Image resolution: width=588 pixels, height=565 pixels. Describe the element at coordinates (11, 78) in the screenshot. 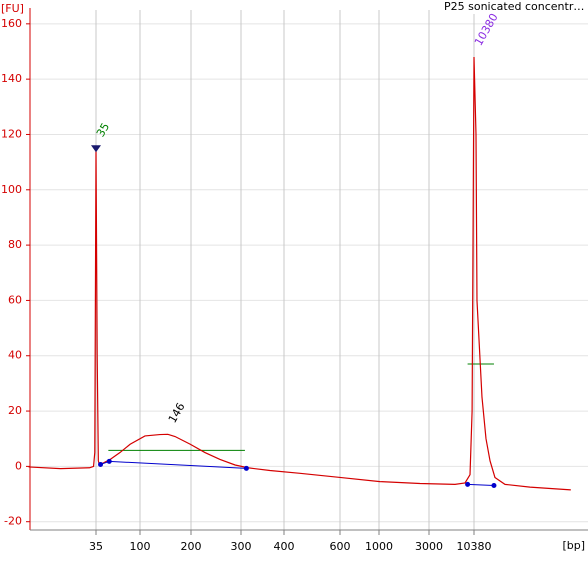

I see `y-tick-label: 140` at that location.